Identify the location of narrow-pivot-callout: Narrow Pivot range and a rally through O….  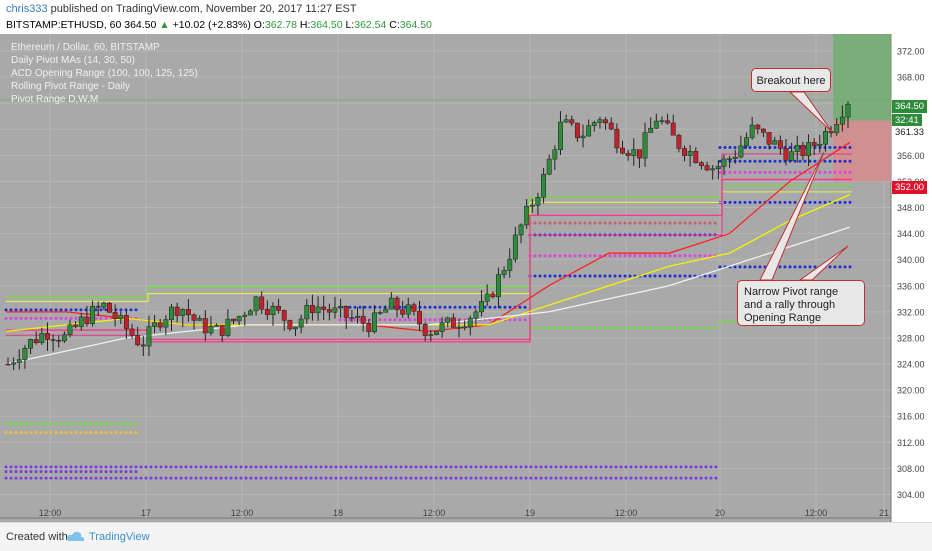
(801, 303).